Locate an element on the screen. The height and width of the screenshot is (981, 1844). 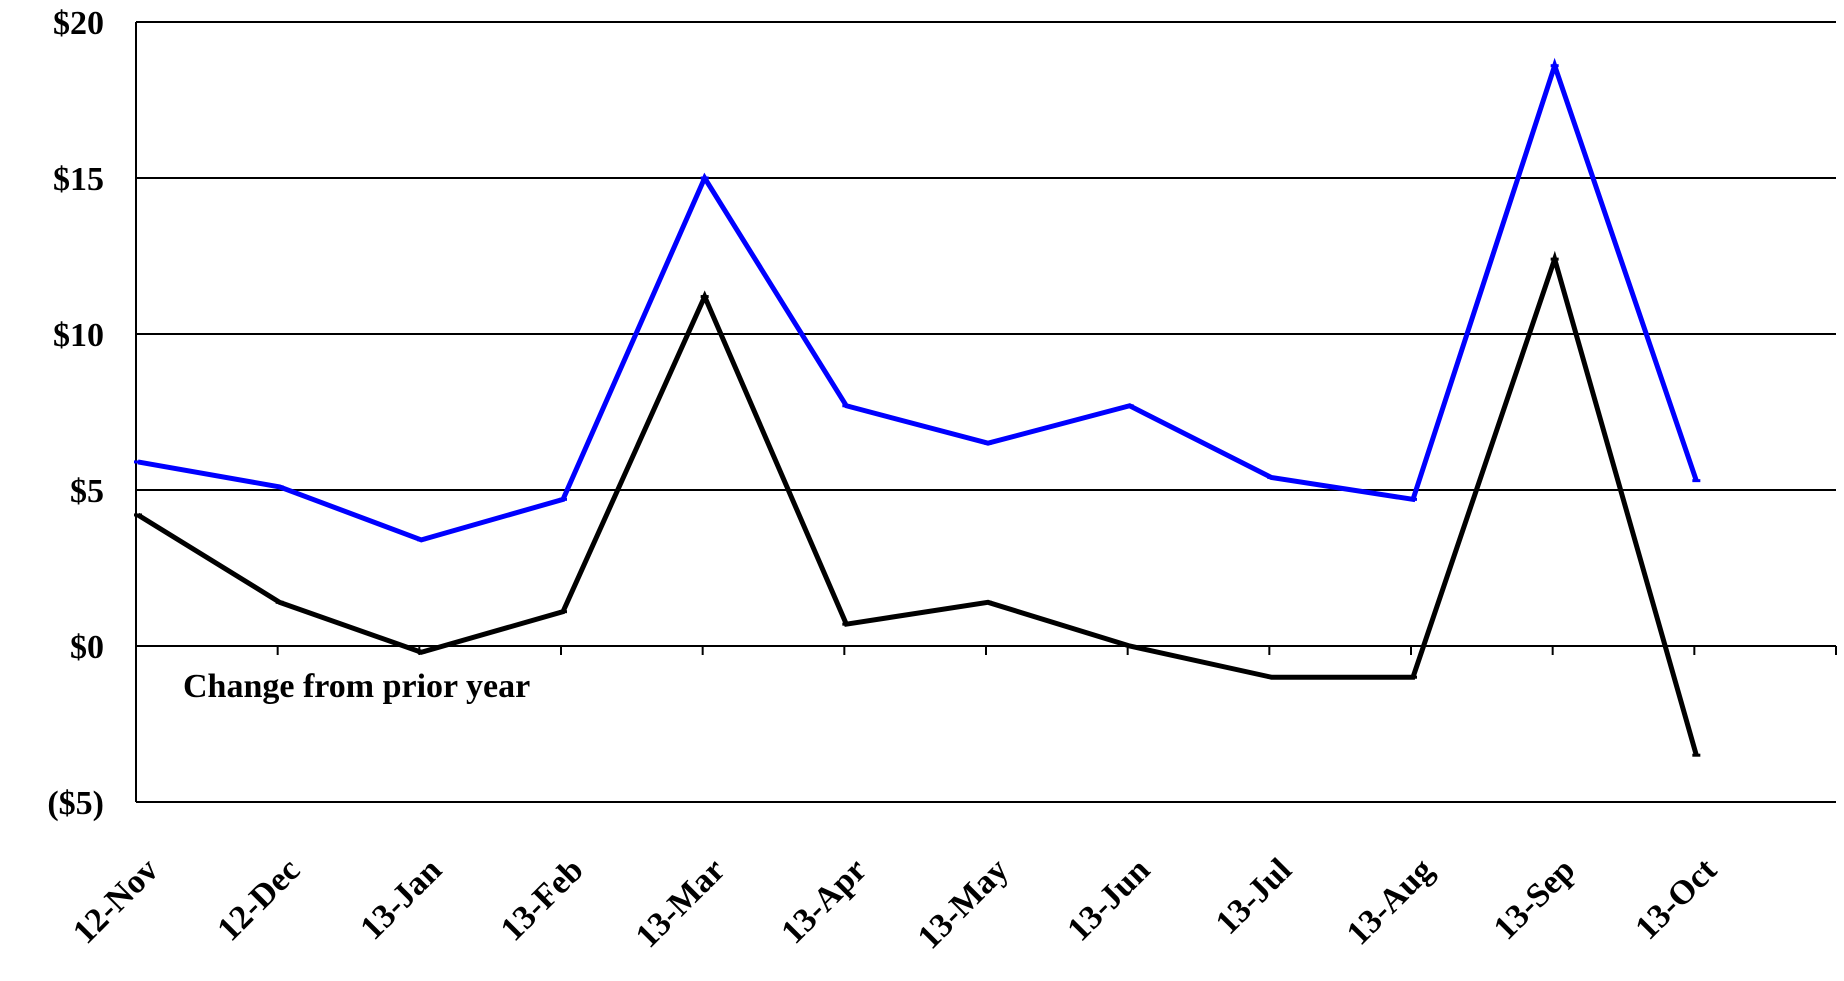
x-tick-label: 12-Dec is located at coordinates (258, 899).